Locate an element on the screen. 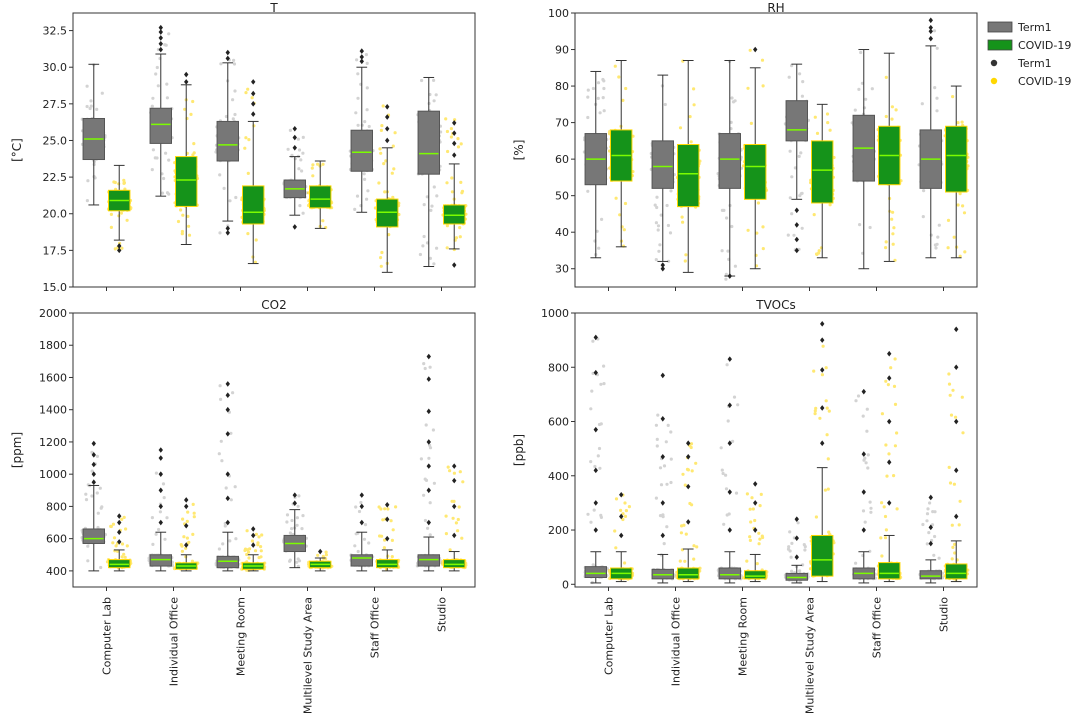  y-tick-label: 800 is located at coordinates (558, 367).